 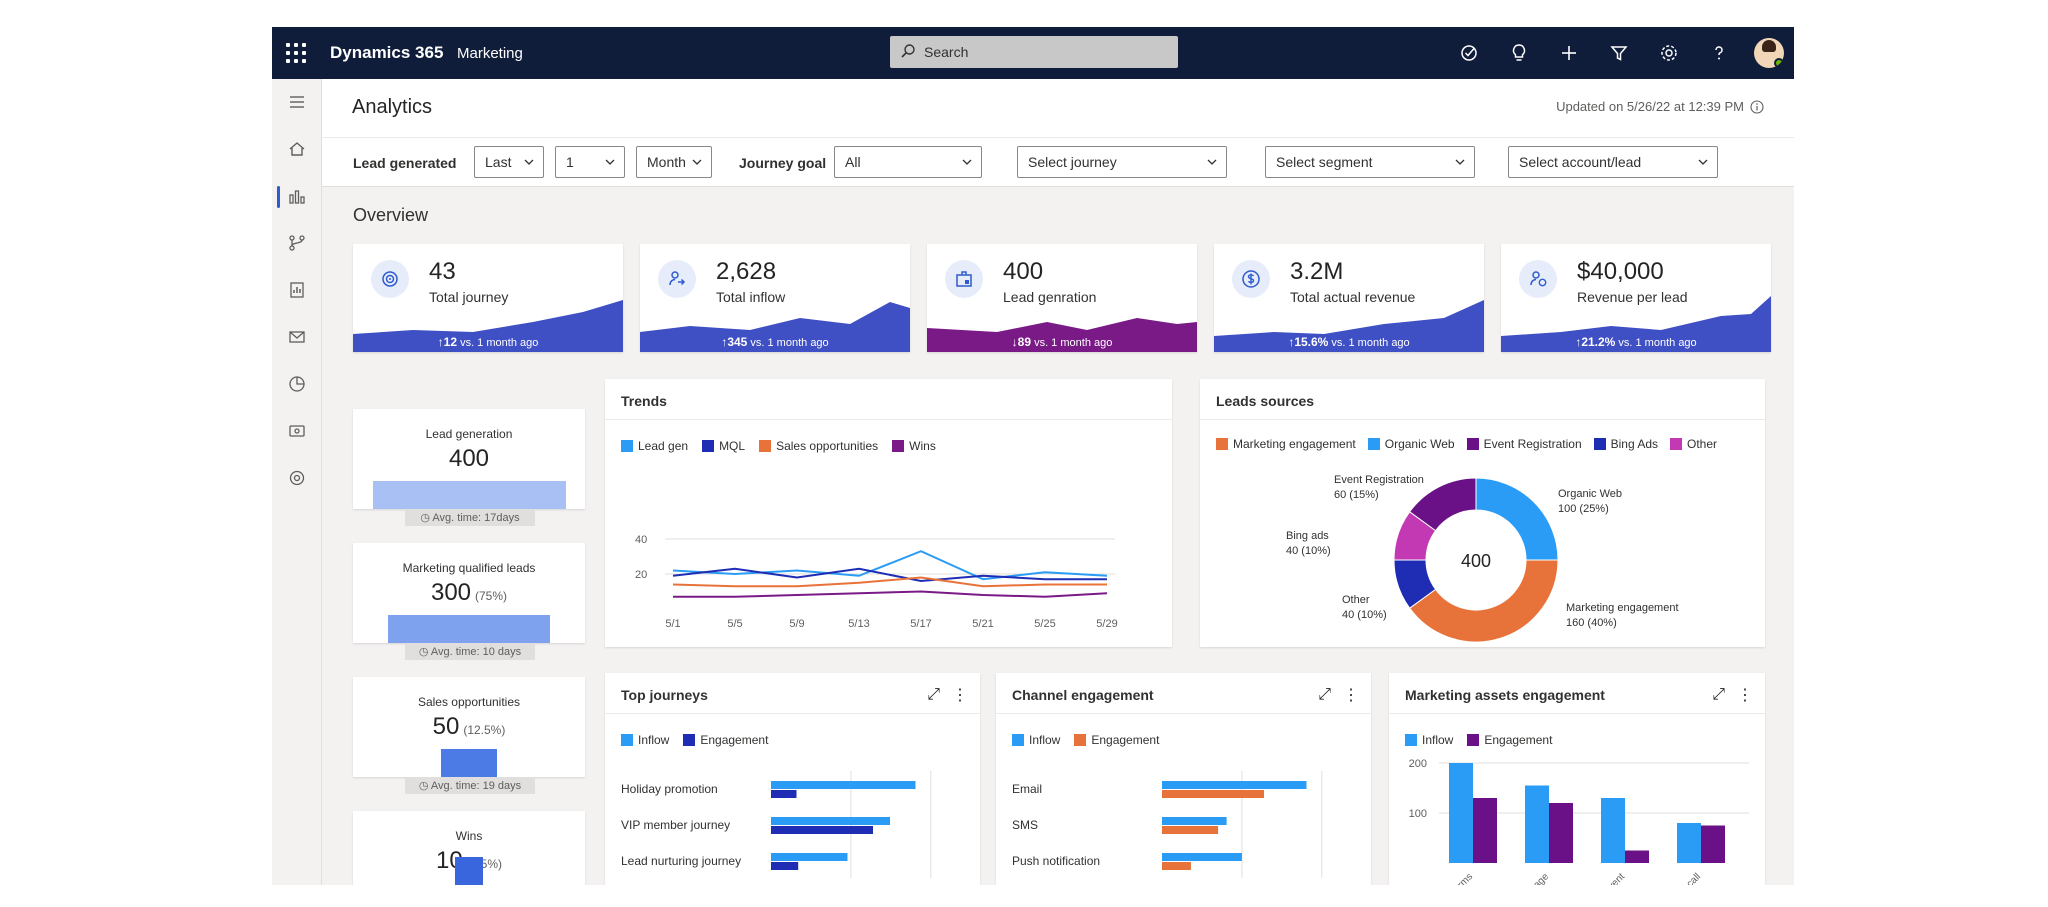 What do you see at coordinates (674, 162) in the screenshot?
I see `range-unit-dropdown: Month` at bounding box center [674, 162].